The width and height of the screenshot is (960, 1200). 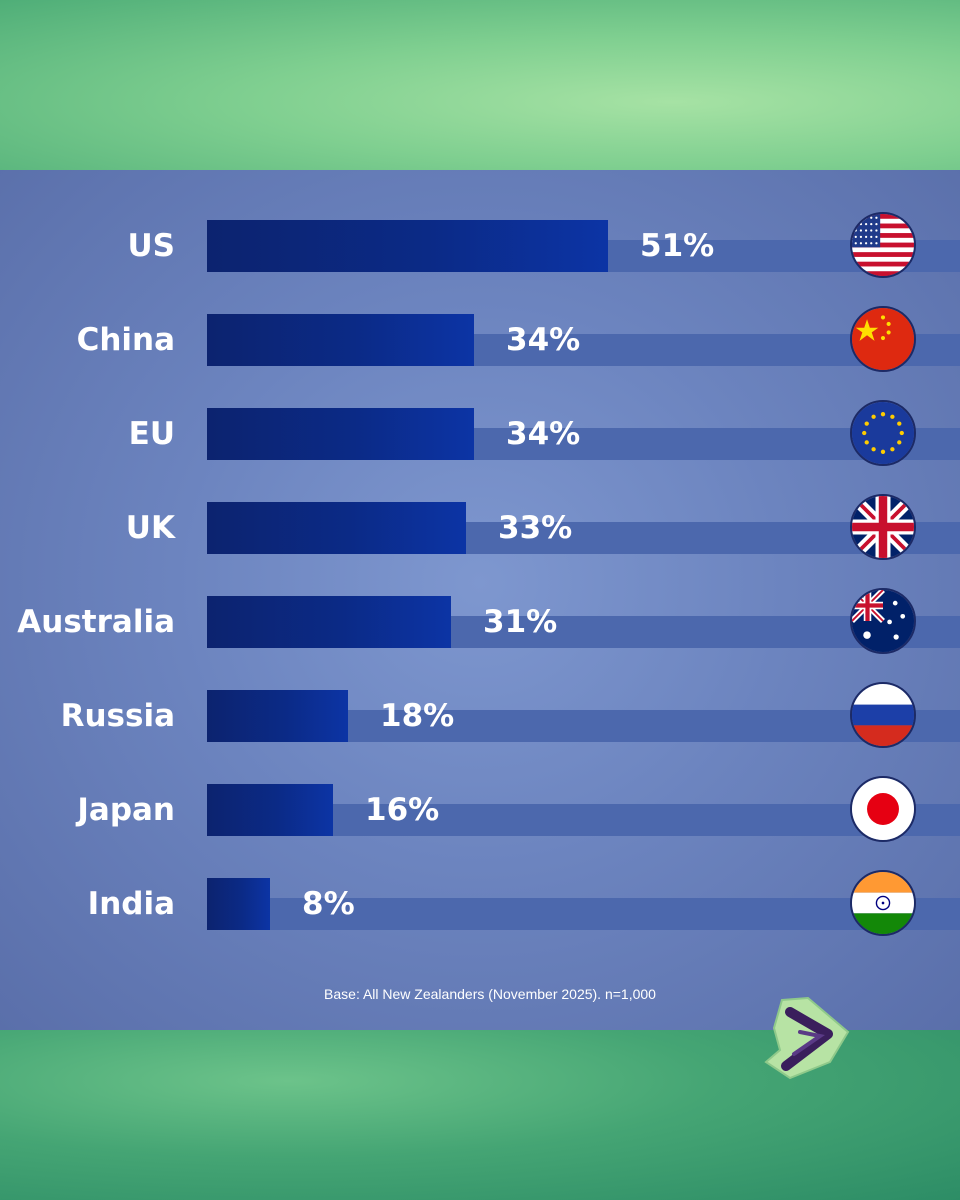 What do you see at coordinates (402, 810) in the screenshot?
I see `value-label: 16%` at bounding box center [402, 810].